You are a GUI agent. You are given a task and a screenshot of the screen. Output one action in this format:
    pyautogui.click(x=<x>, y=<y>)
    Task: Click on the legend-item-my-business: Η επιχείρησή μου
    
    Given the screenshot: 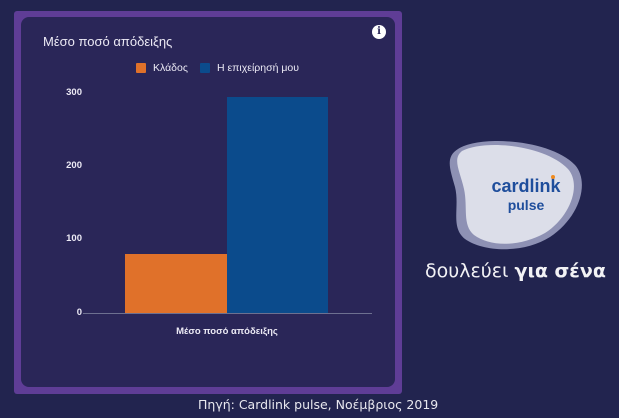 What is the action you would take?
    pyautogui.click(x=249, y=68)
    